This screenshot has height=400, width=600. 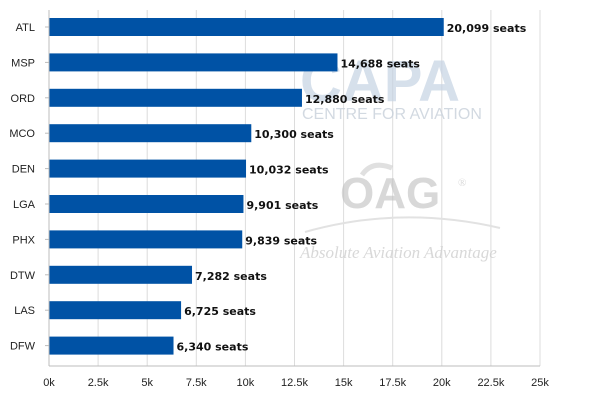 What do you see at coordinates (246, 383) in the screenshot?
I see `x-tick-label: 10k` at bounding box center [246, 383].